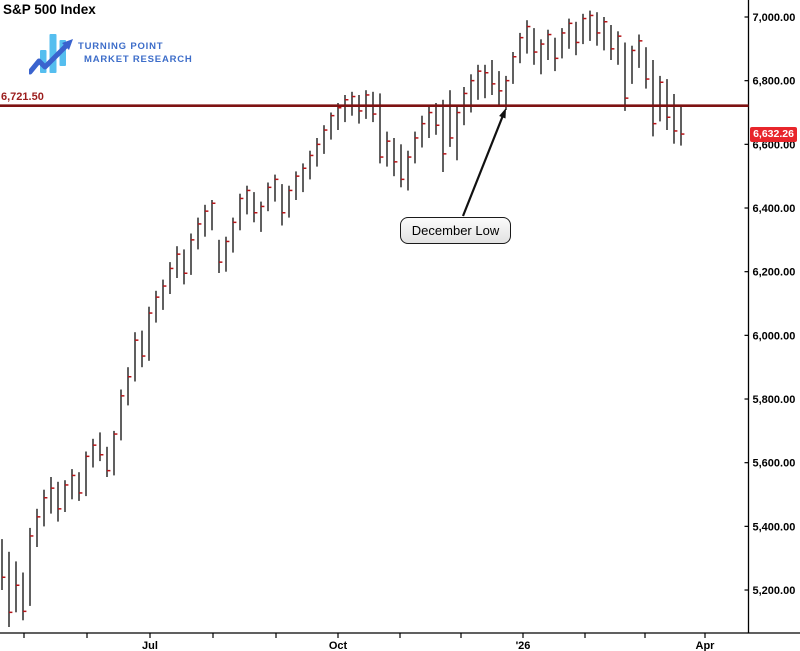  I want to click on y-tick-label: 6,000.00, so click(774, 336).